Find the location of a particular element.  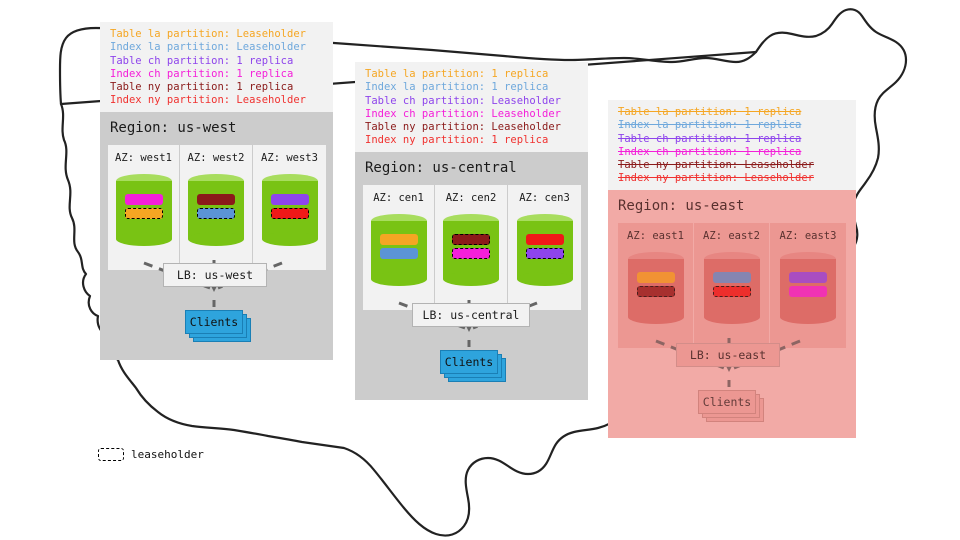

legend-line: Table la partition: Leaseholder is located at coordinates (208, 34).